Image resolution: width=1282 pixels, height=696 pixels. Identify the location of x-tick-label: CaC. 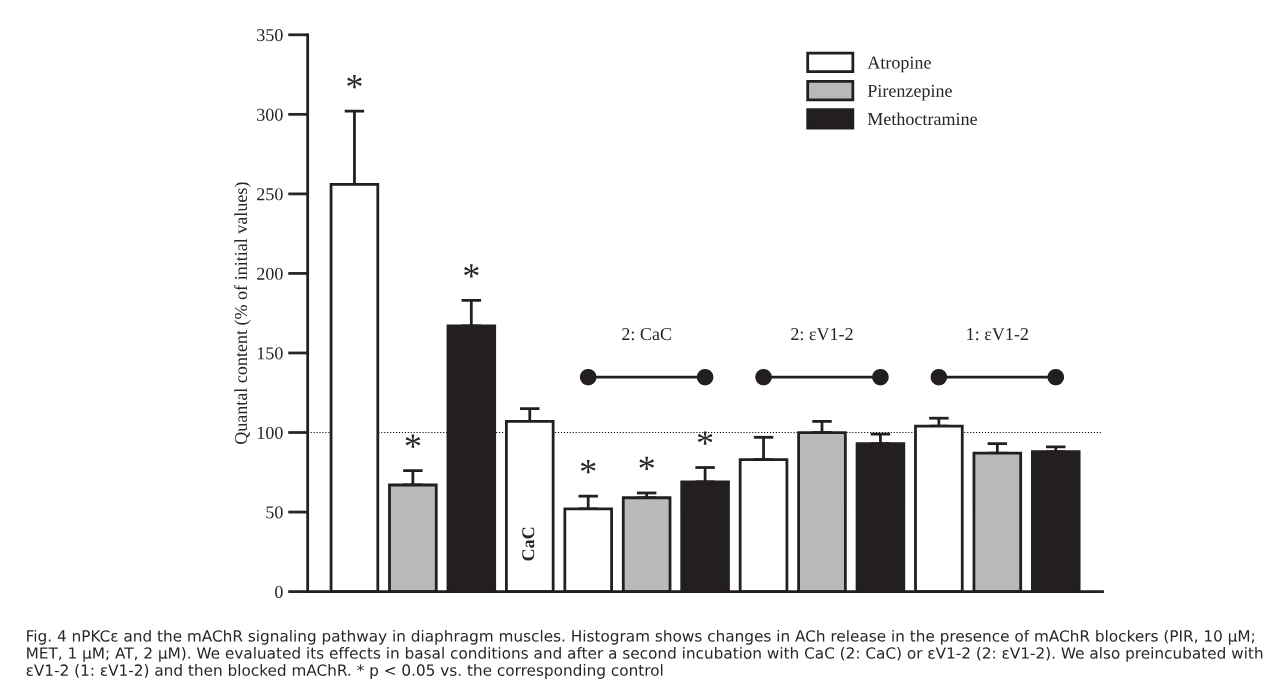
(528, 544).